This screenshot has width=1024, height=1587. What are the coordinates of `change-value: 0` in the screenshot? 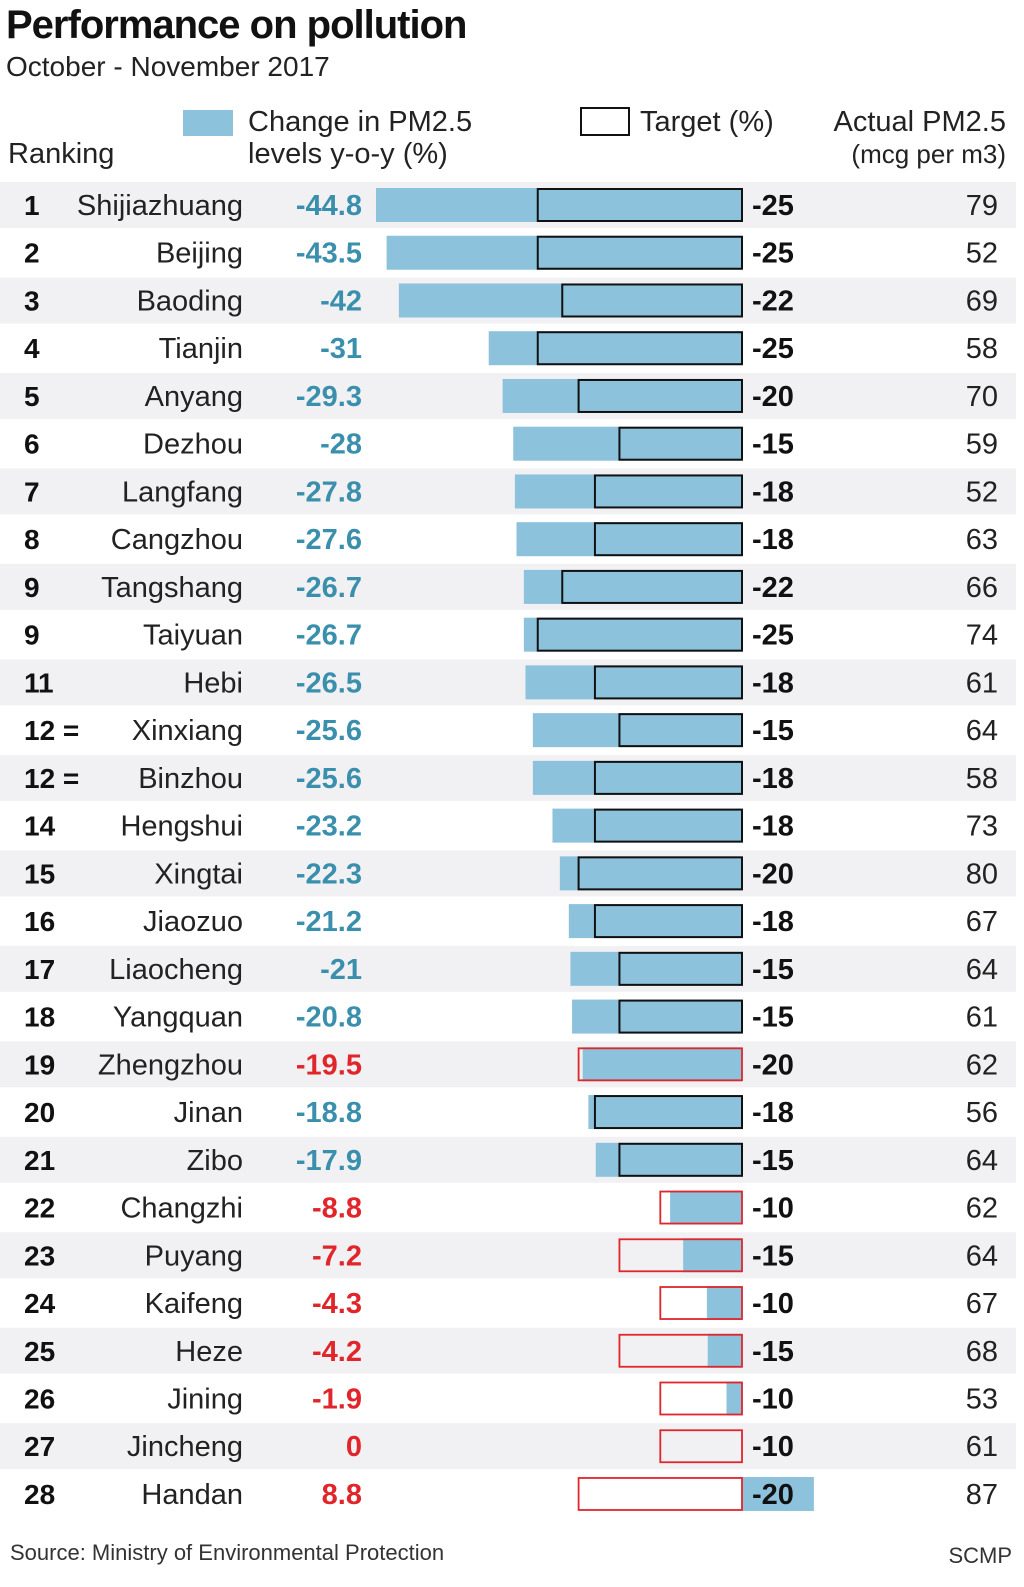 It's located at (354, 1447).